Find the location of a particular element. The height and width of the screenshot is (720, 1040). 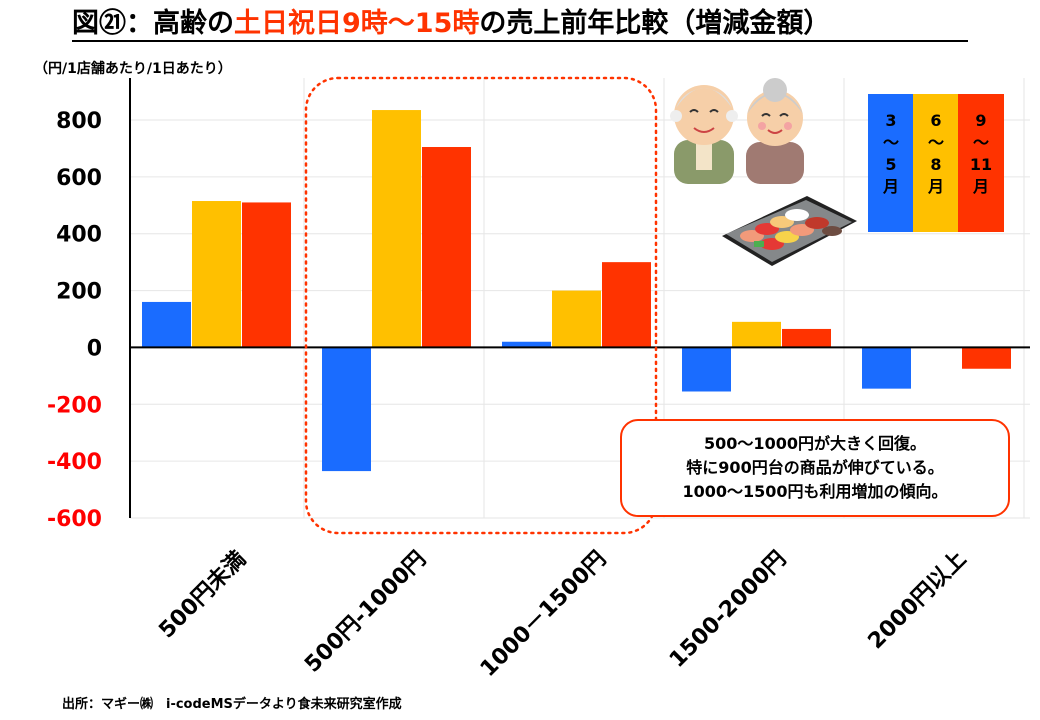

legend-label-char: 11 is located at coordinates (981, 164).